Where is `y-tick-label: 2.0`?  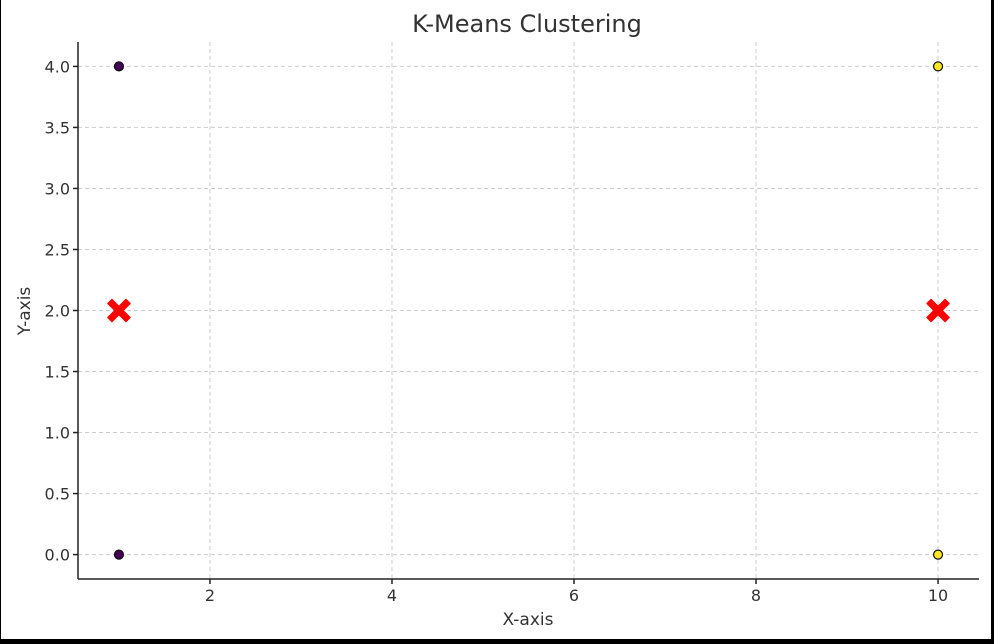 y-tick-label: 2.0 is located at coordinates (57, 311).